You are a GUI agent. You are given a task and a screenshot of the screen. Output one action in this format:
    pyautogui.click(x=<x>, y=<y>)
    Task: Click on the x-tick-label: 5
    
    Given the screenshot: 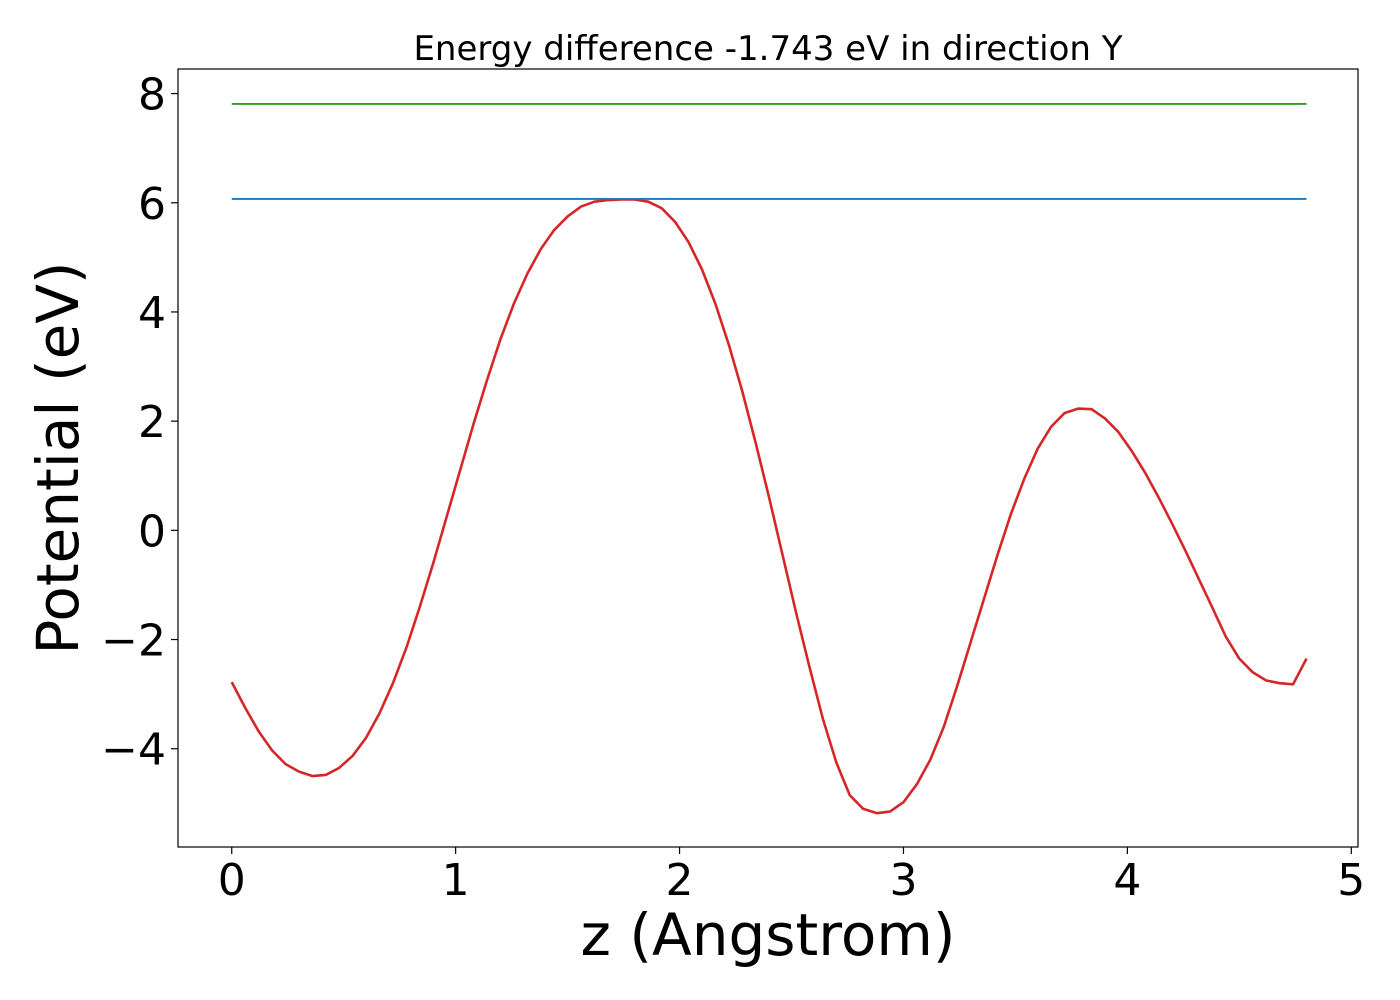 What is the action you would take?
    pyautogui.click(x=1351, y=880)
    